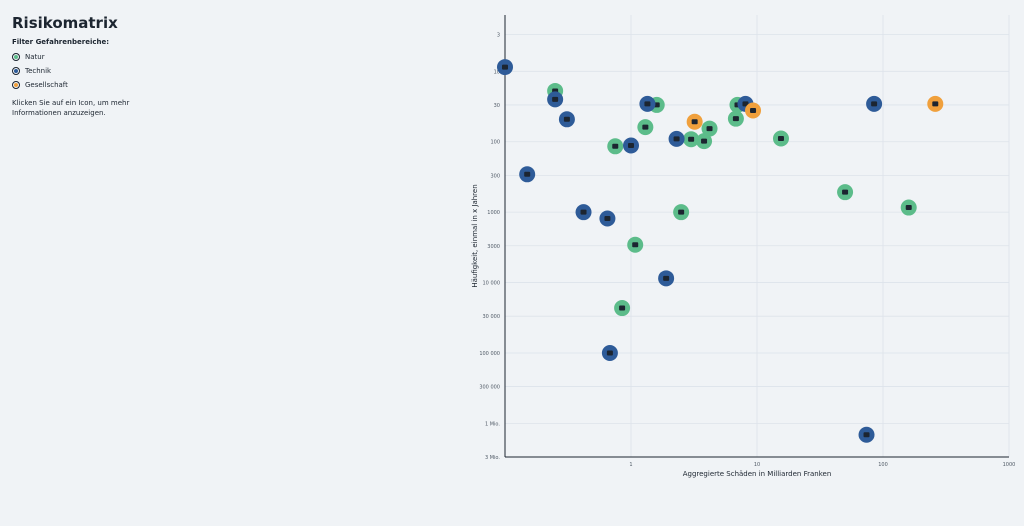  What do you see at coordinates (65, 23) in the screenshot?
I see `page-title: Risikomatrix` at bounding box center [65, 23].